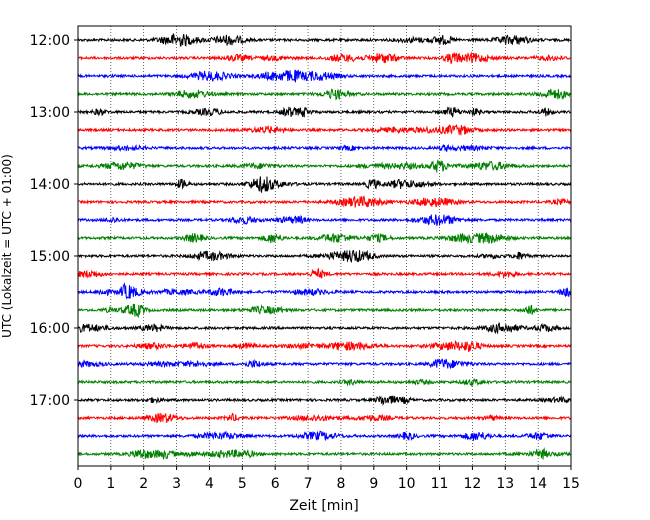 The height and width of the screenshot is (520, 650). What do you see at coordinates (340, 484) in the screenshot?
I see `x-tick-label: 8` at bounding box center [340, 484].